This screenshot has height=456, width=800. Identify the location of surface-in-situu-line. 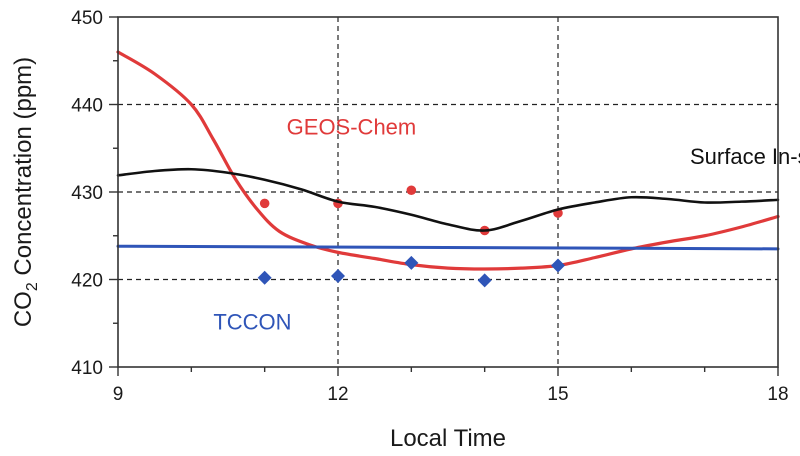
(448, 199).